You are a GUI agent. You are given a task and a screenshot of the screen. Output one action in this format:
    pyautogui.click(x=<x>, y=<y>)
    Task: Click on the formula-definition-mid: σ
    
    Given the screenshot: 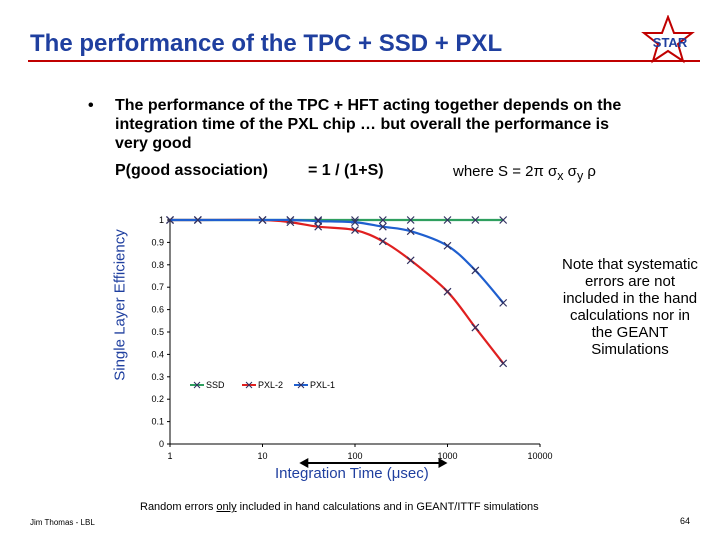 What is the action you would take?
    pyautogui.click(x=570, y=171)
    